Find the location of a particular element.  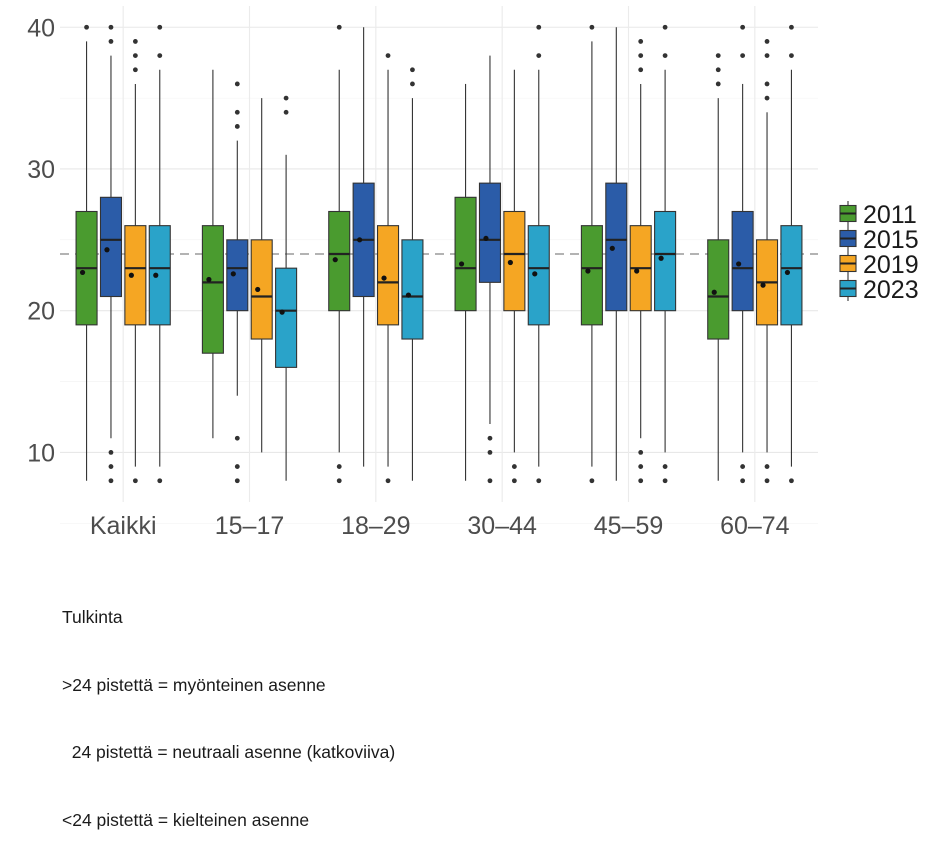

y-tick-label: 10 is located at coordinates (41, 453).